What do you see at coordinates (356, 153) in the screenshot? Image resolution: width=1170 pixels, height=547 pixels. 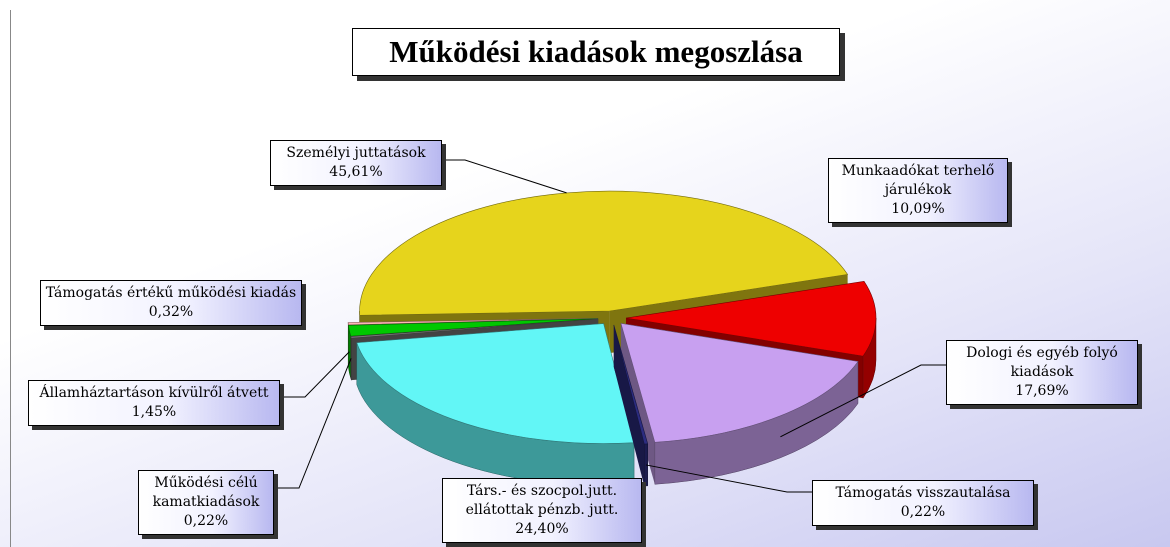 I see `slice-name: Személyi juttatások` at bounding box center [356, 153].